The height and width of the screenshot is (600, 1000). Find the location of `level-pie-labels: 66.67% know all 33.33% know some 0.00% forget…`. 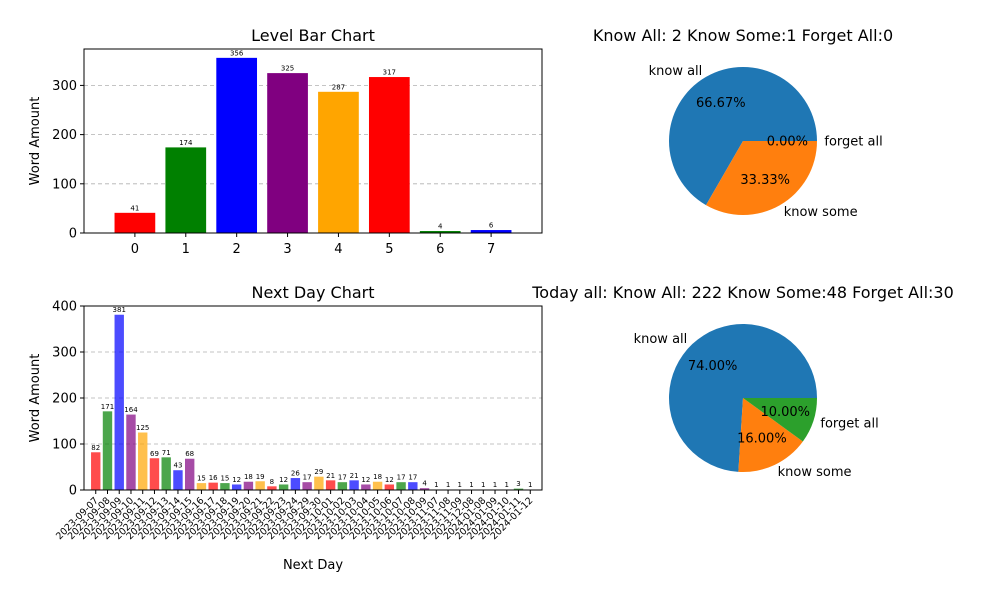

level-pie-labels: 66.67% know all 33.33% know some 0.00% forget… is located at coordinates (766, 142).